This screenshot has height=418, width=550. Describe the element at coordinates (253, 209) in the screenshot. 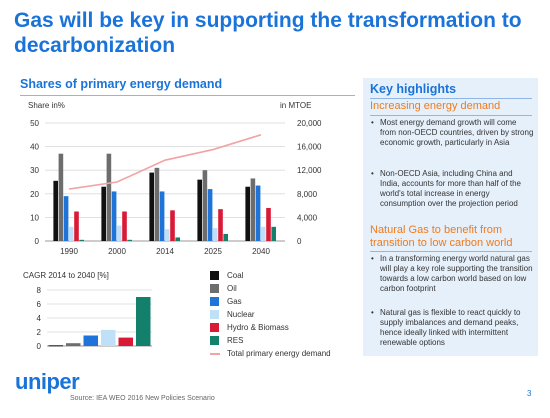

I see `bar-oil-2040` at that location.